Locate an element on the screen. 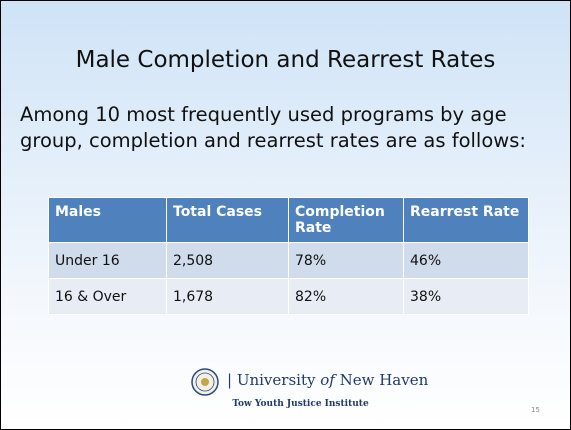 The height and width of the screenshot is (430, 571). column-header: Rearrest Rate is located at coordinates (466, 220).